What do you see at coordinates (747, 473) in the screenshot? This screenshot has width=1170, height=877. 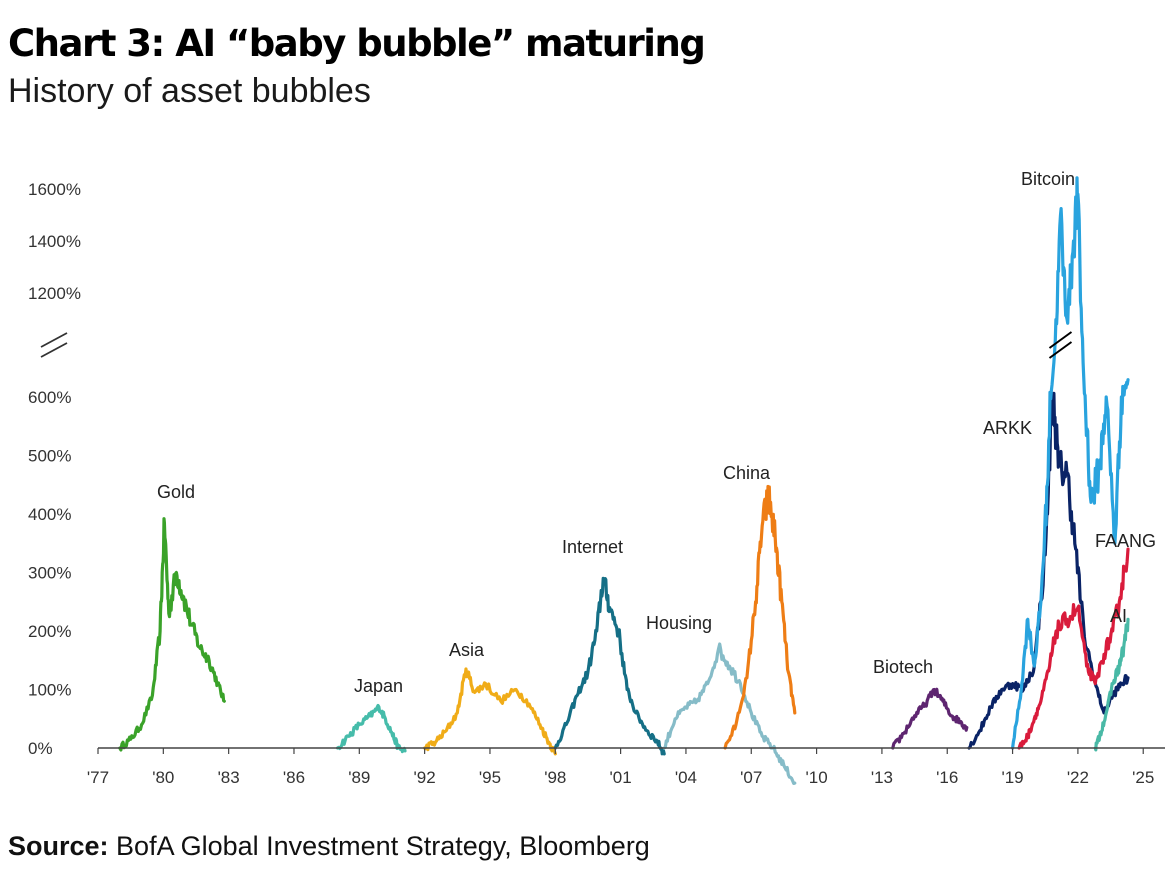 I see `series-label-china: China` at bounding box center [747, 473].